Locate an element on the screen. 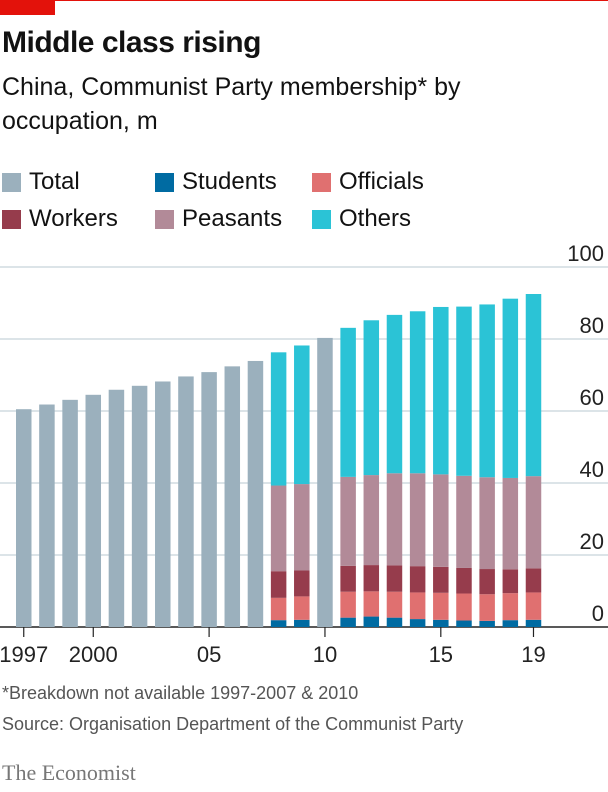  legend-label-officials: Officials is located at coordinates (381, 181).